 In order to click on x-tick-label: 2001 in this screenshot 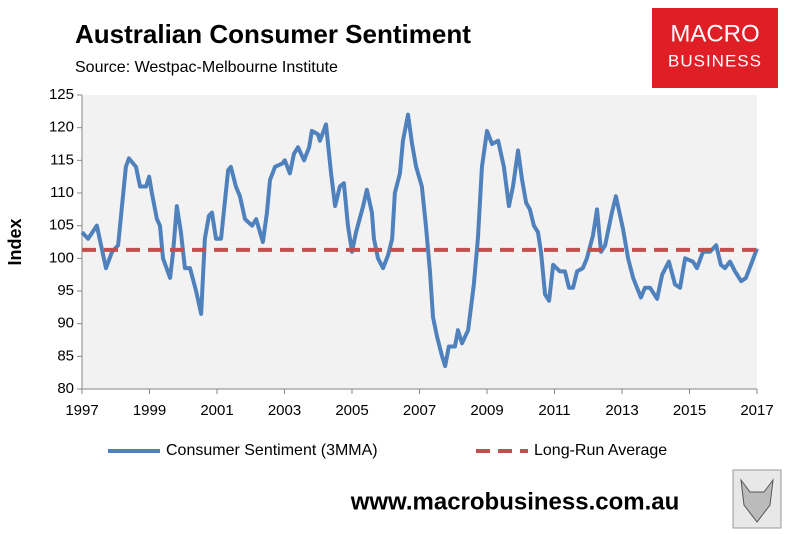, I will do `click(216, 410)`.